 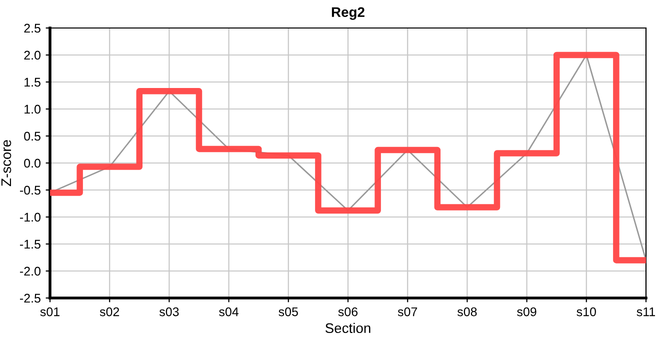 I want to click on x-tick-label: s07, so click(x=408, y=311).